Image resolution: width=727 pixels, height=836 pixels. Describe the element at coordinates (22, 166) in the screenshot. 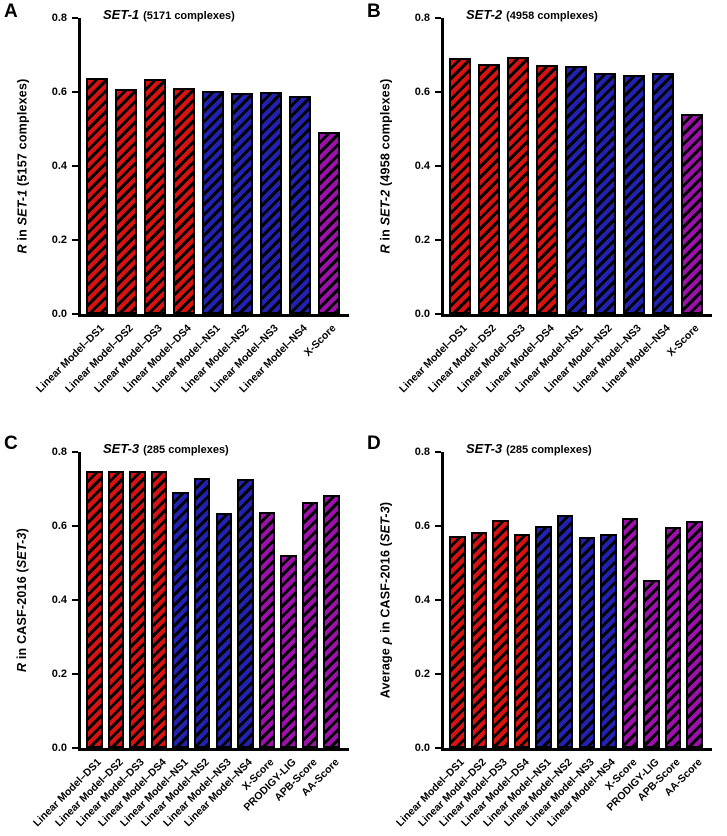

I see `y-axis-label-text: R in SET-1 (5157 complexes)` at that location.